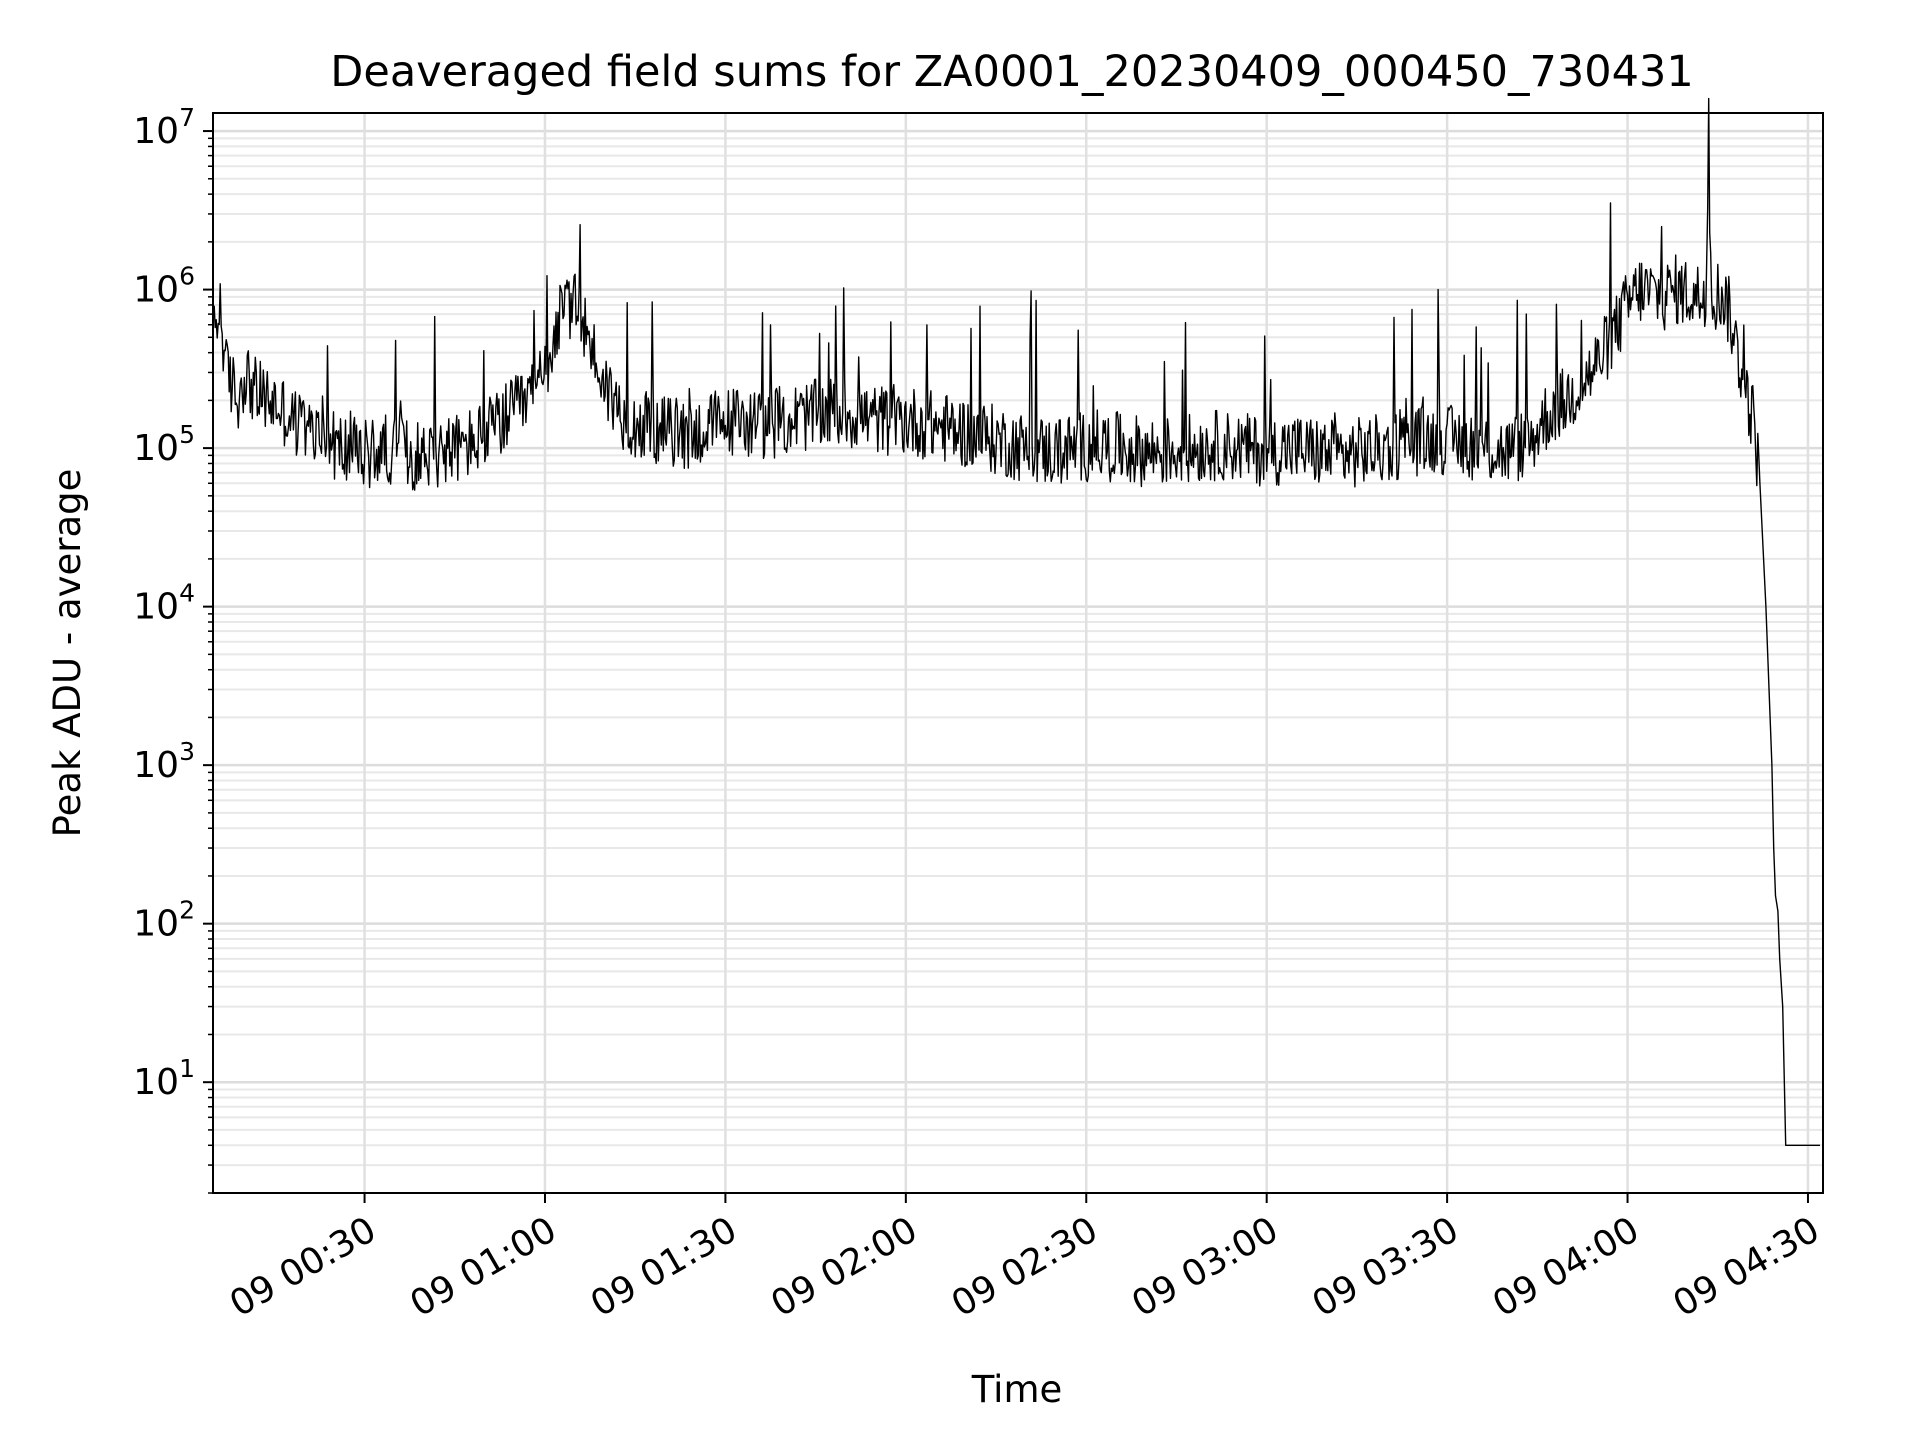 This screenshot has height=1440, width=1920. I want to click on y-axis-label: Peak ADU - average, so click(67, 653).